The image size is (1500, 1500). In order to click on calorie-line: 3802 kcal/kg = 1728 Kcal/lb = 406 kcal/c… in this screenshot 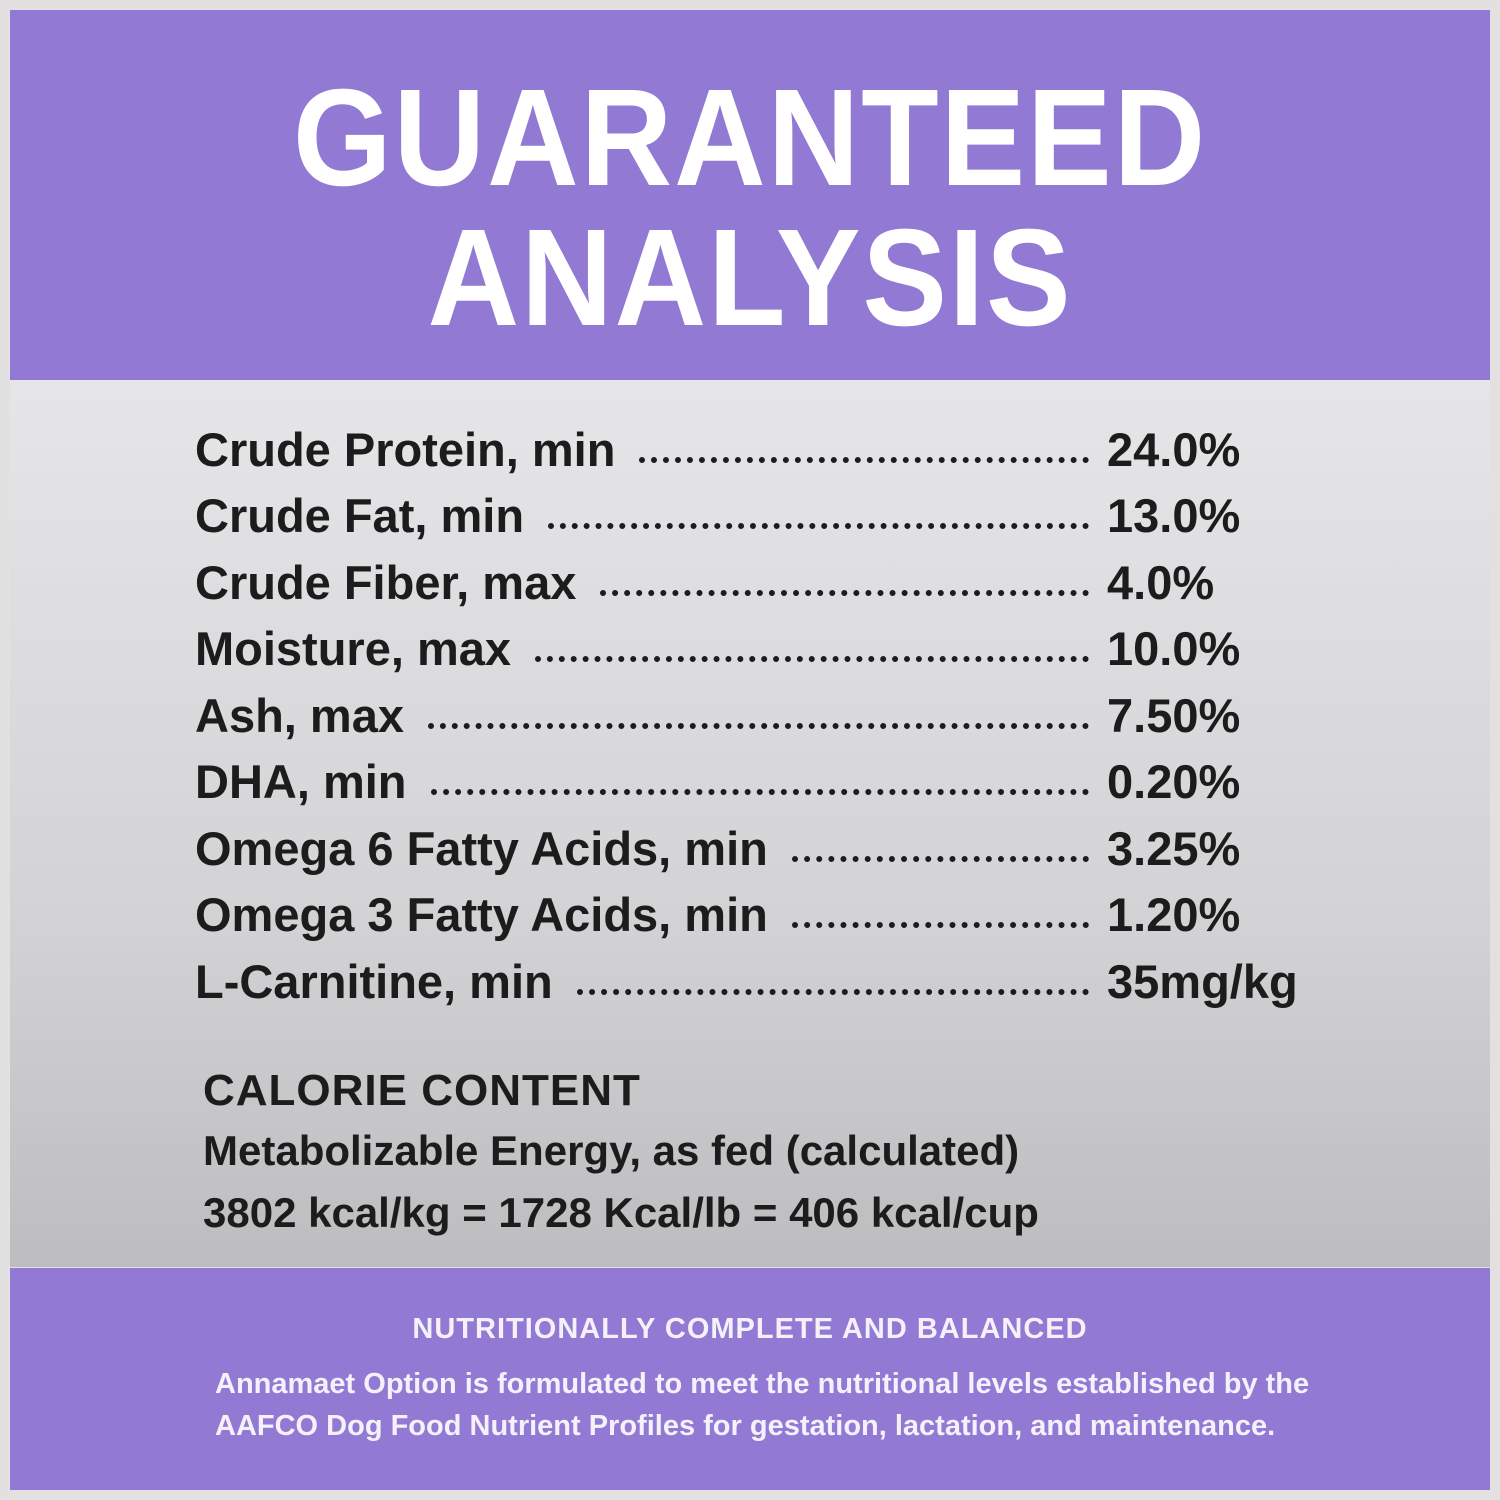, I will do `click(621, 1212)`.